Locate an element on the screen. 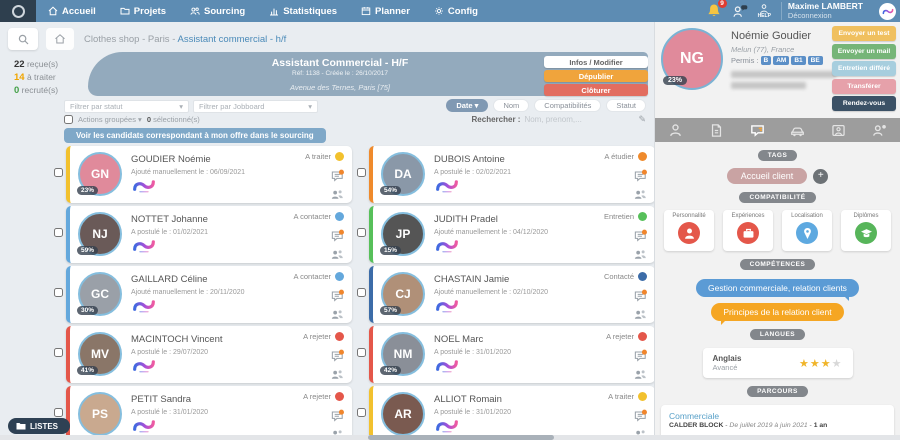 This screenshot has height=440, width=900. tab-medias is located at coordinates (838, 130).